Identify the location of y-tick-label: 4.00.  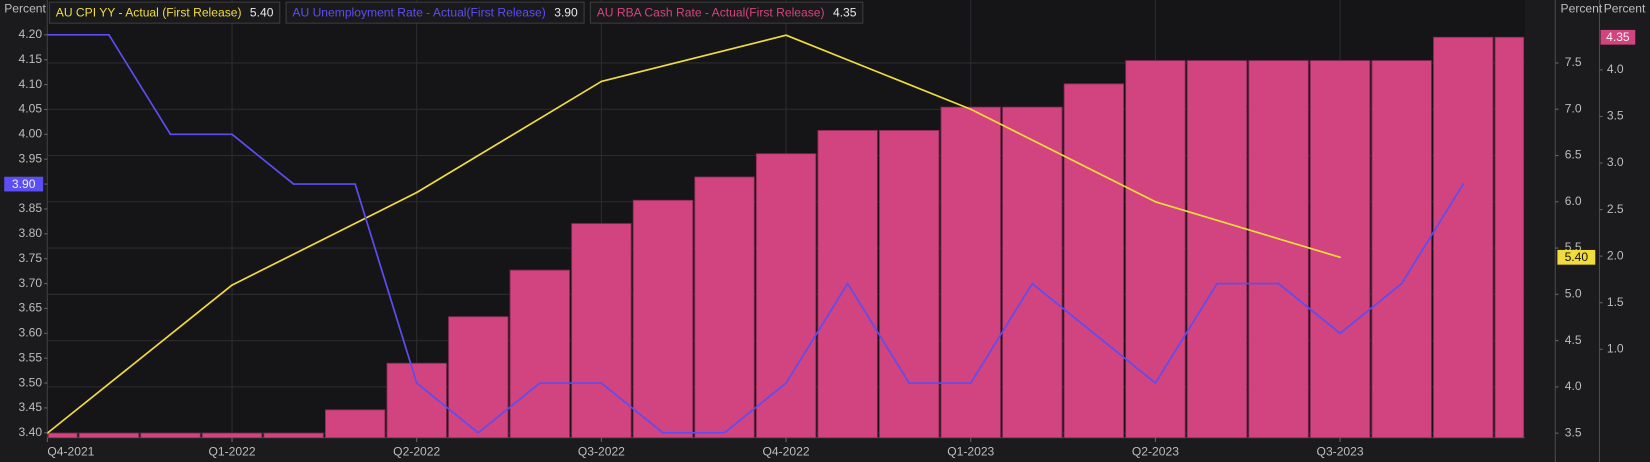
(31, 134).